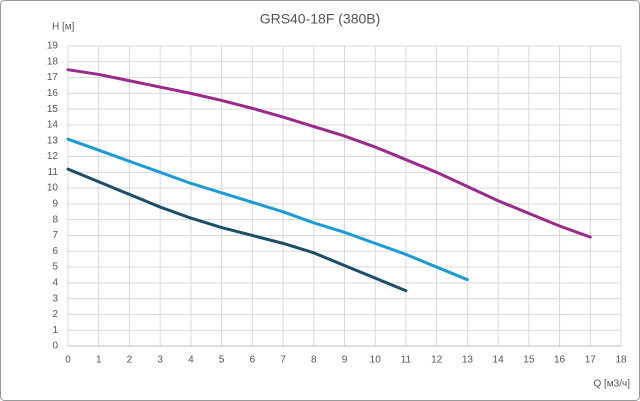  What do you see at coordinates (55, 204) in the screenshot?
I see `y-tick-label: 9` at bounding box center [55, 204].